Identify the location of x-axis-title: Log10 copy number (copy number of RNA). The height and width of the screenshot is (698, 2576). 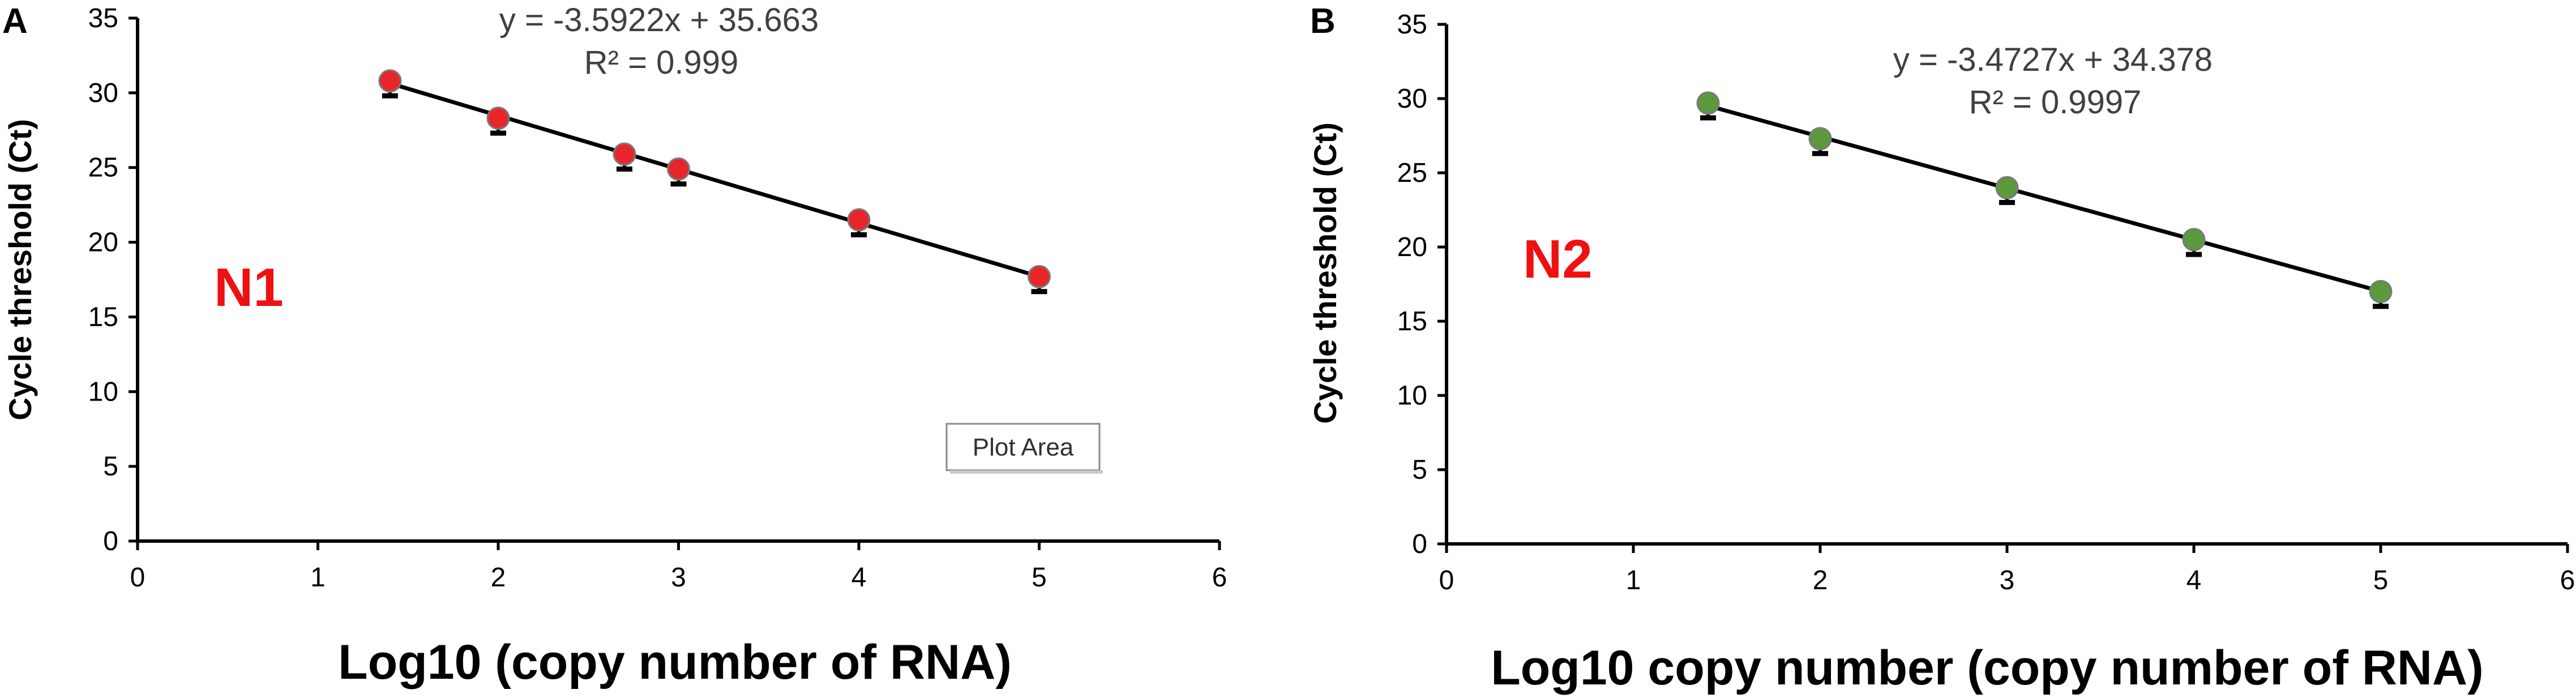
(1987, 668).